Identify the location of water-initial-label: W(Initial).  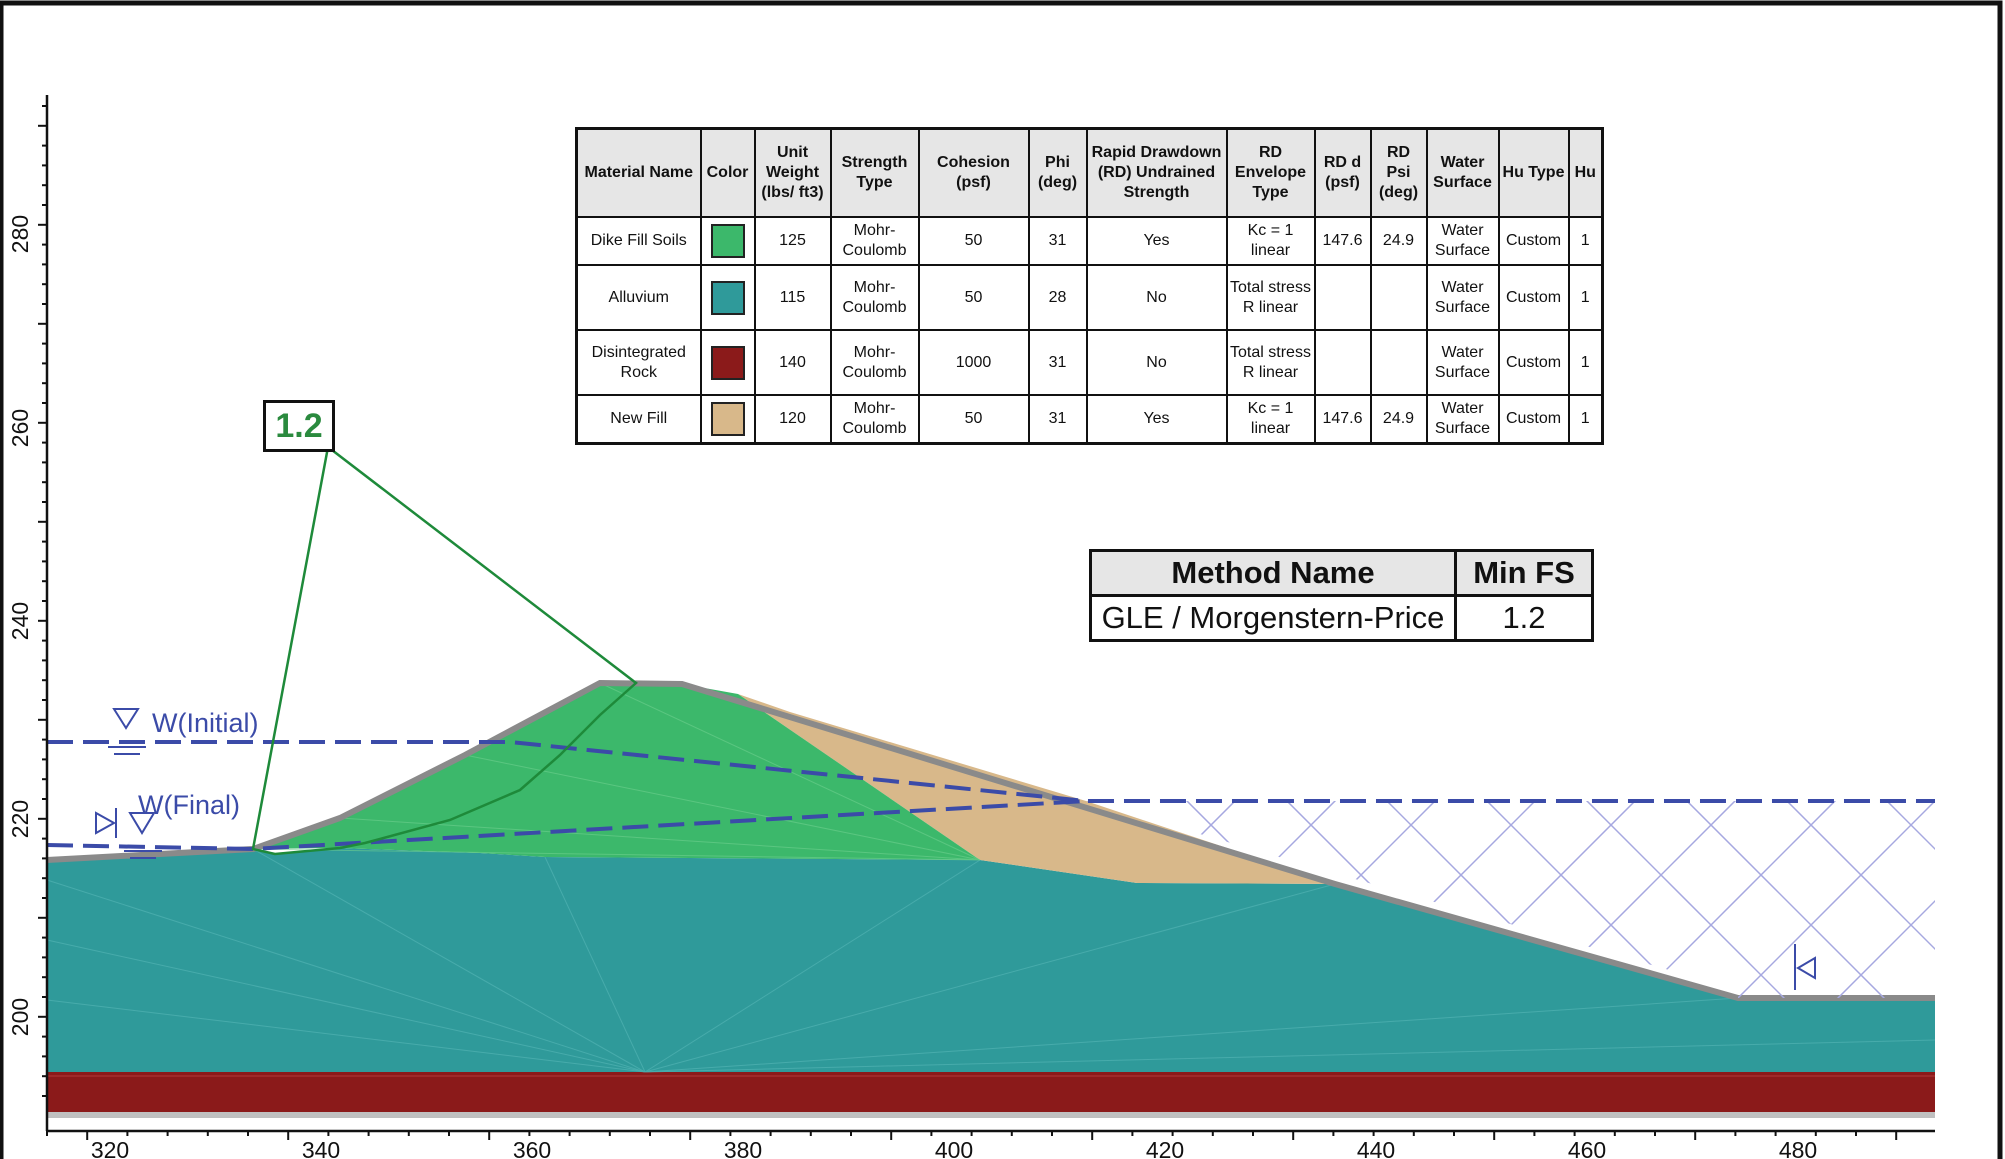
(205, 723).